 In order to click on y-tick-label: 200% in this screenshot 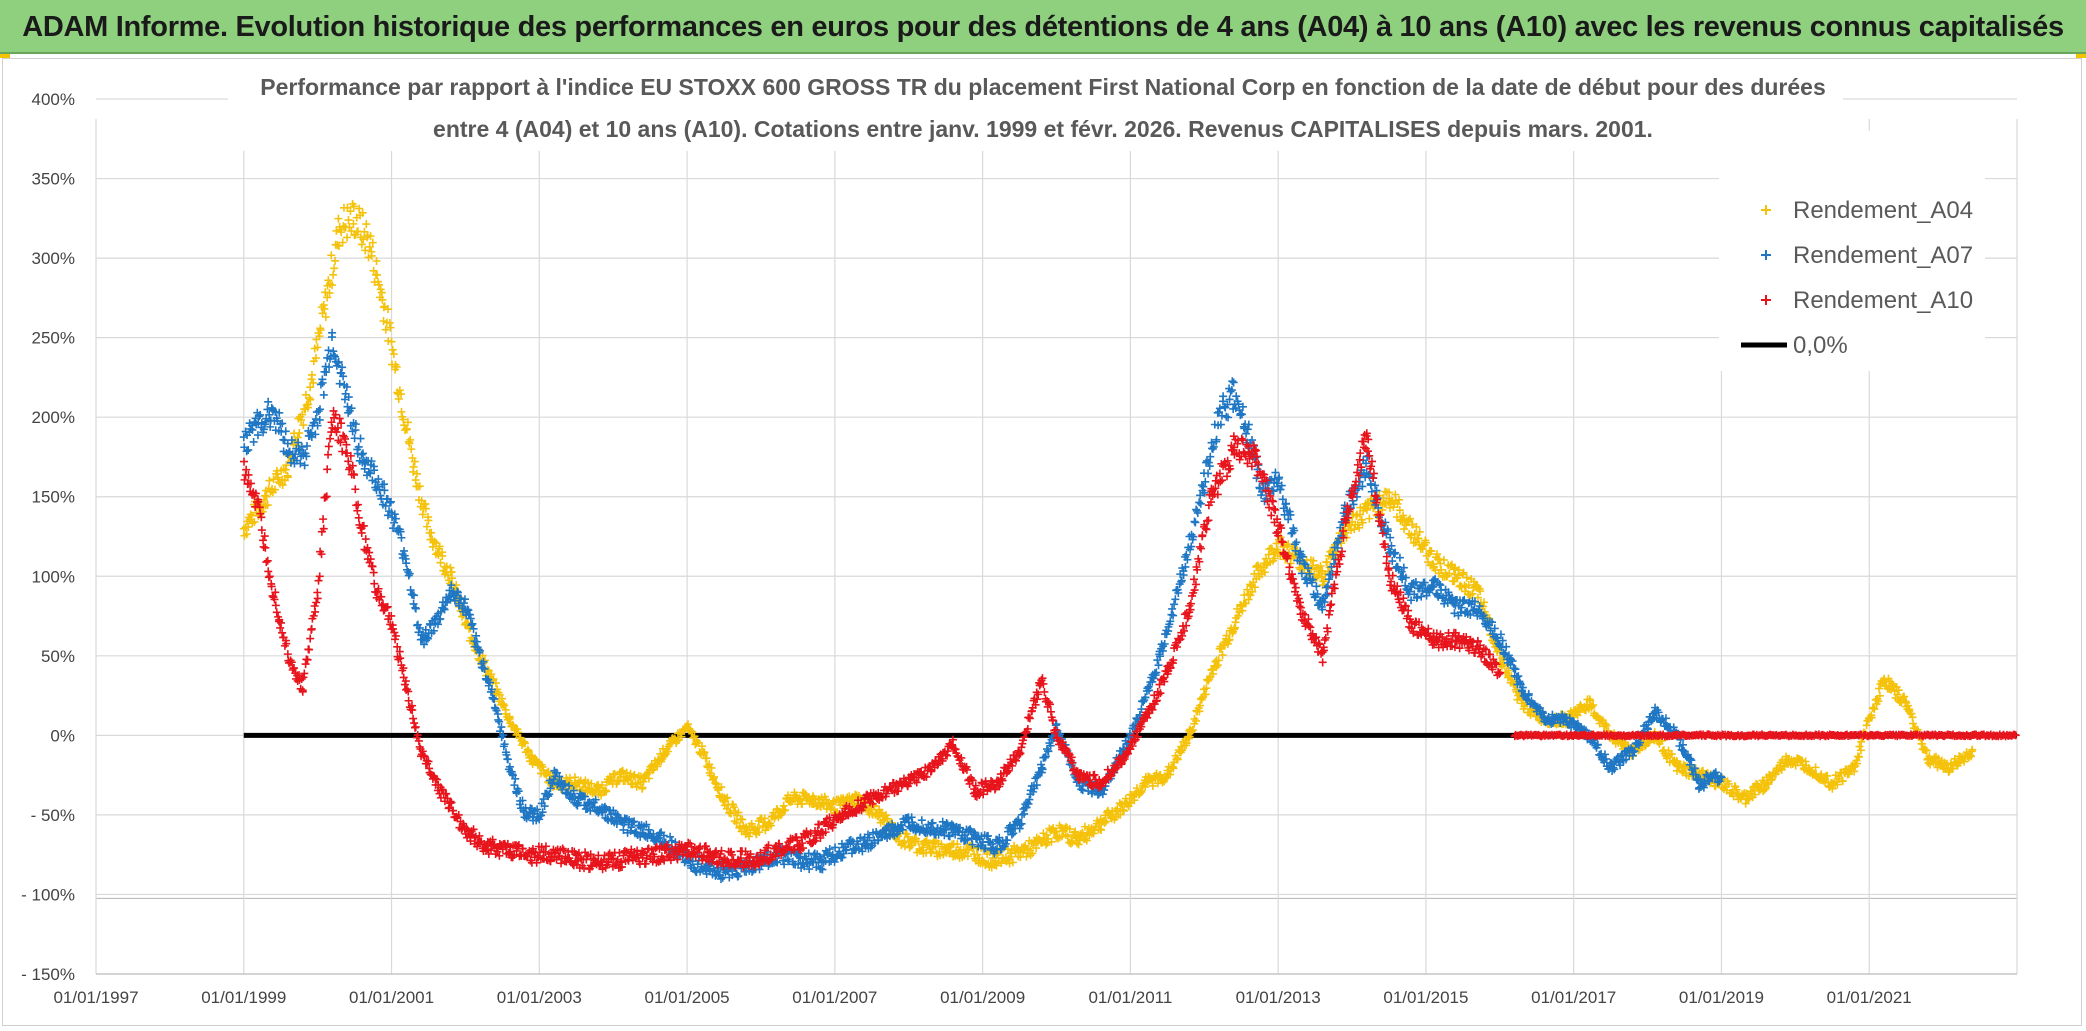, I will do `click(53, 417)`.